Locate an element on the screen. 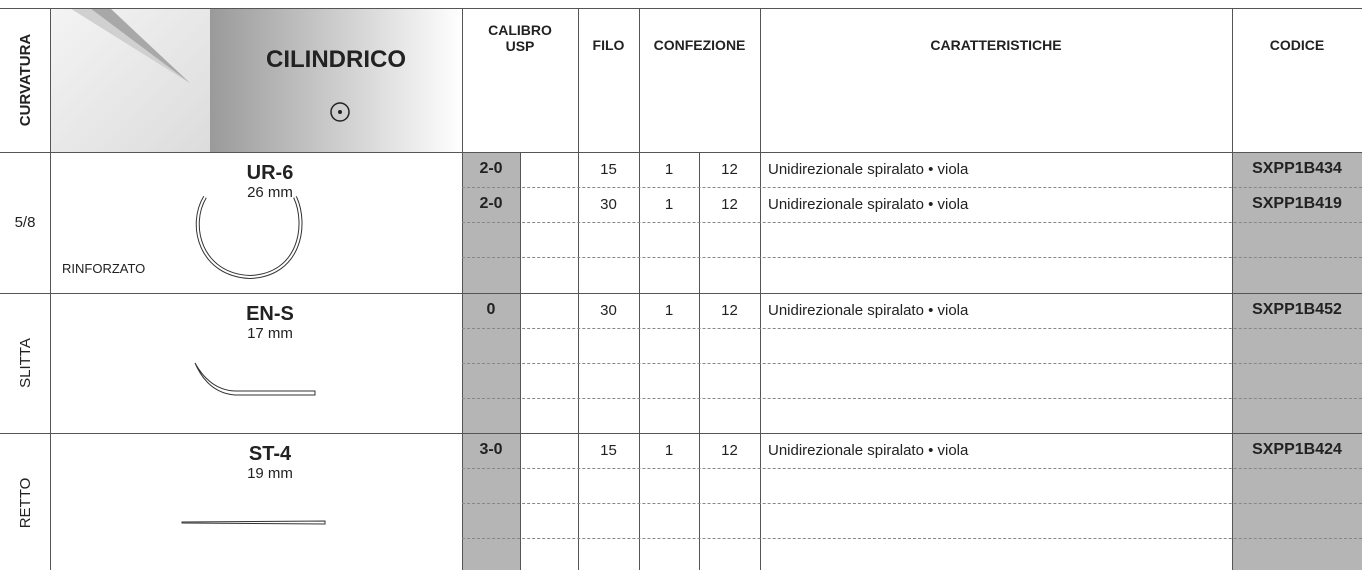  needle-name: UR-6 is located at coordinates (270, 172).